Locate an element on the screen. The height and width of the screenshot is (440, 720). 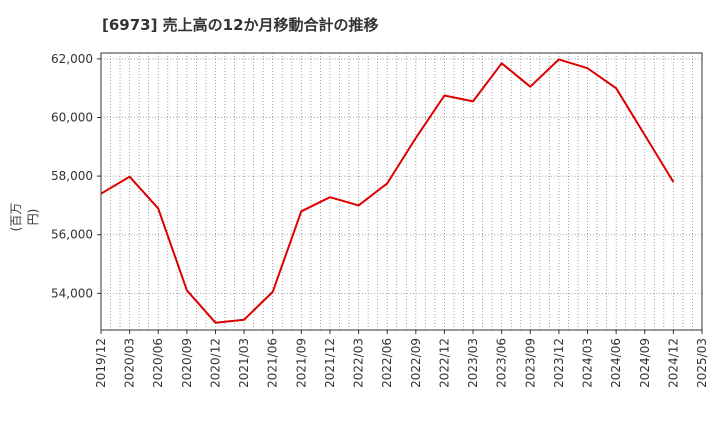
x-tick-label: 2021/06 is located at coordinates (273, 363).